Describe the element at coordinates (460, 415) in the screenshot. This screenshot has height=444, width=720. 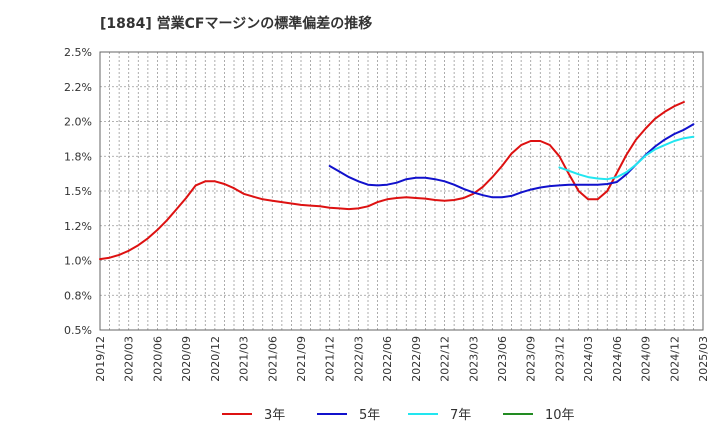
I see `legend-label: 7年` at that location.